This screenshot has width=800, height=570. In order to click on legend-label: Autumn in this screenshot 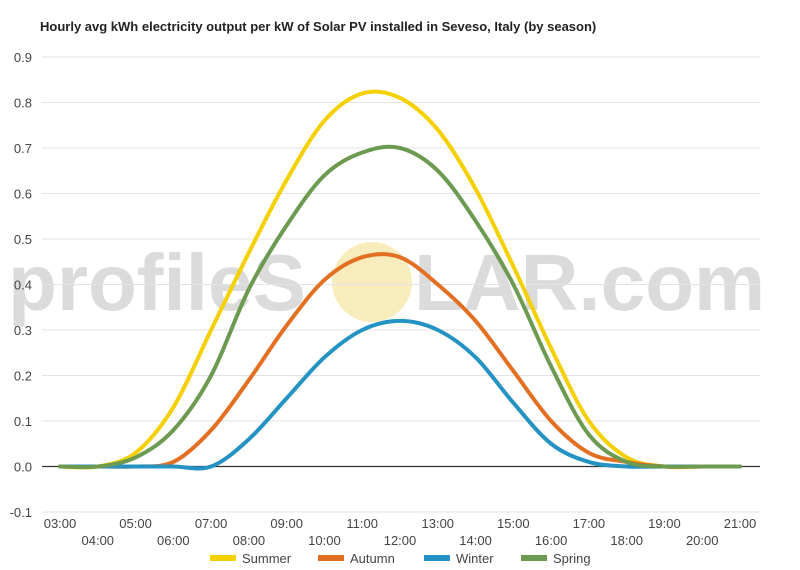, I will do `click(372, 558)`.